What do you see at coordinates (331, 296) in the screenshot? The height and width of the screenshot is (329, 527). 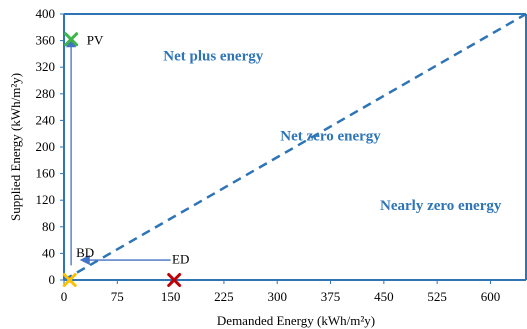 I see `x-tick-label: 375` at bounding box center [331, 296].